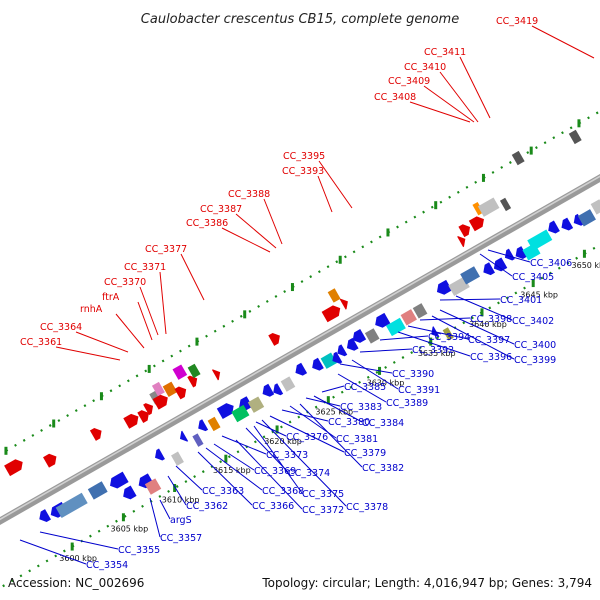  I want to click on gene-label: CC_3371, so click(145, 267).